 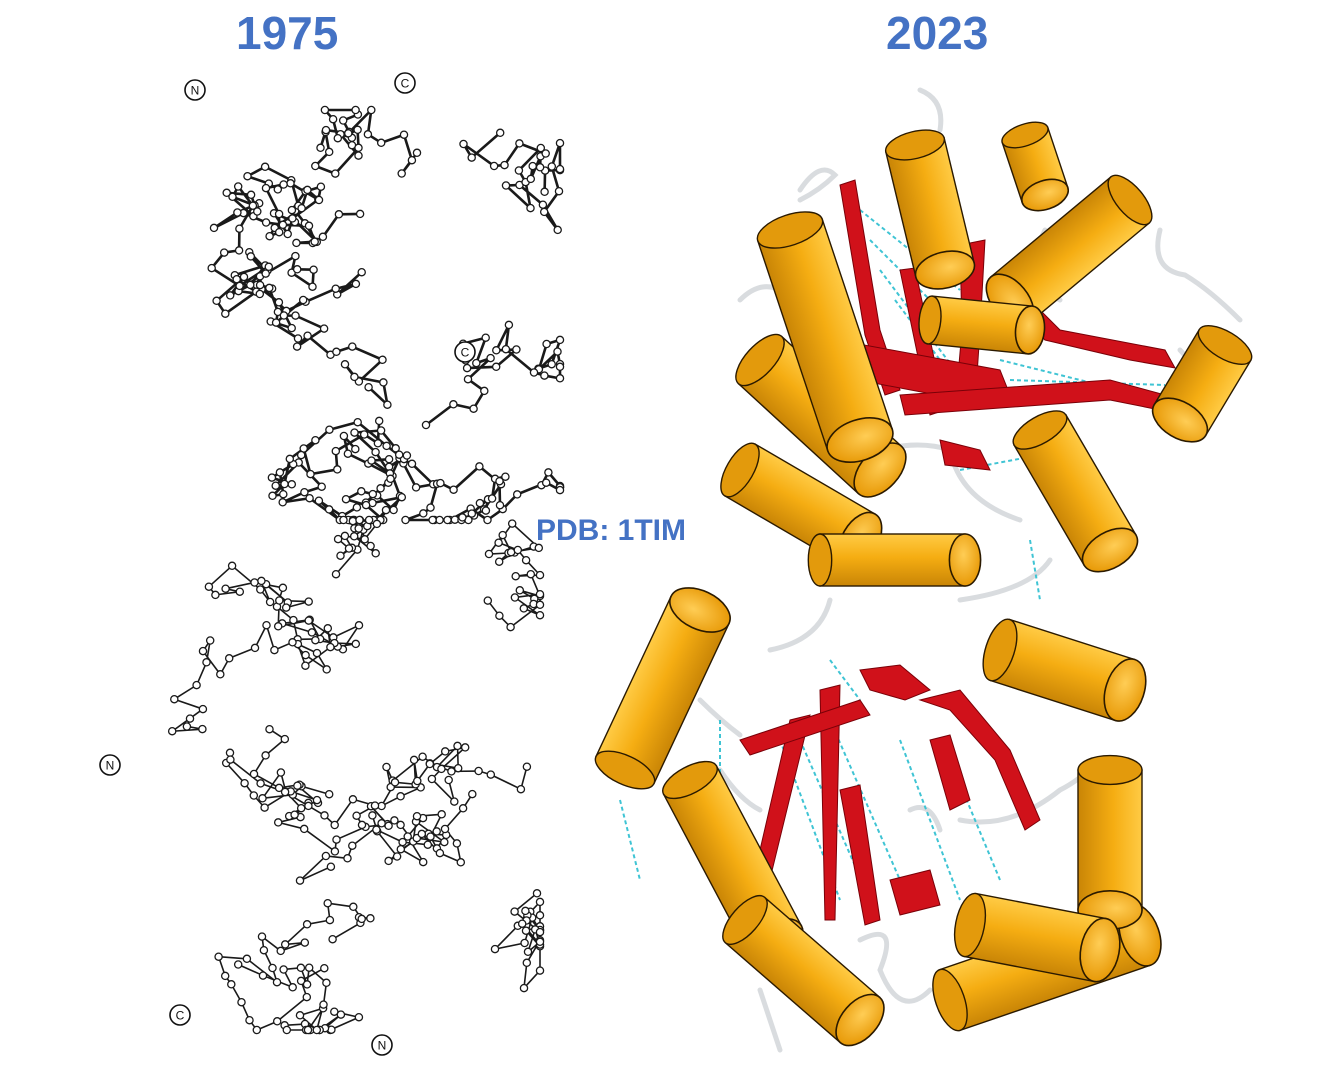 I want to click on hbond, so click(x=865, y=800).